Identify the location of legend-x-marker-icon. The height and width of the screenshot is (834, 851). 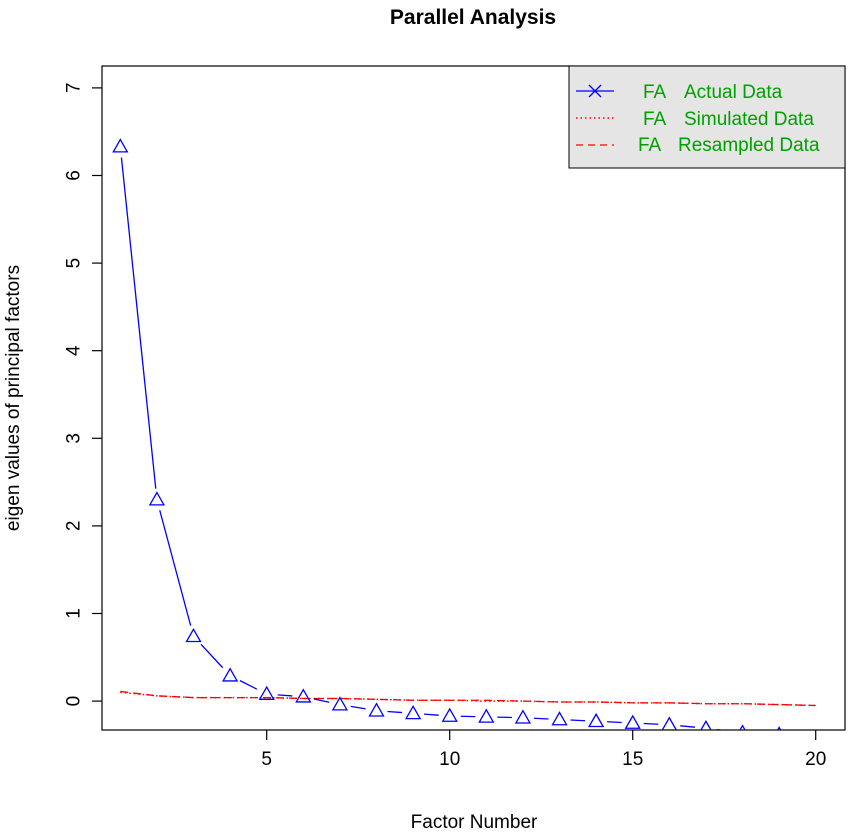
(595, 91).